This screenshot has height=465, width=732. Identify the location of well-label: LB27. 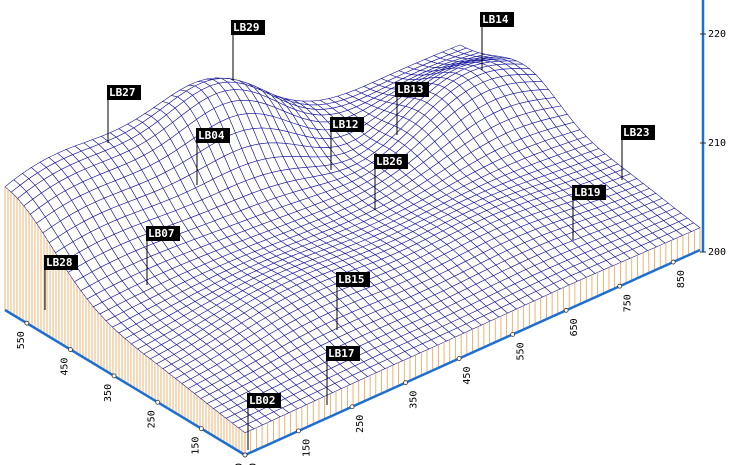
(122, 92).